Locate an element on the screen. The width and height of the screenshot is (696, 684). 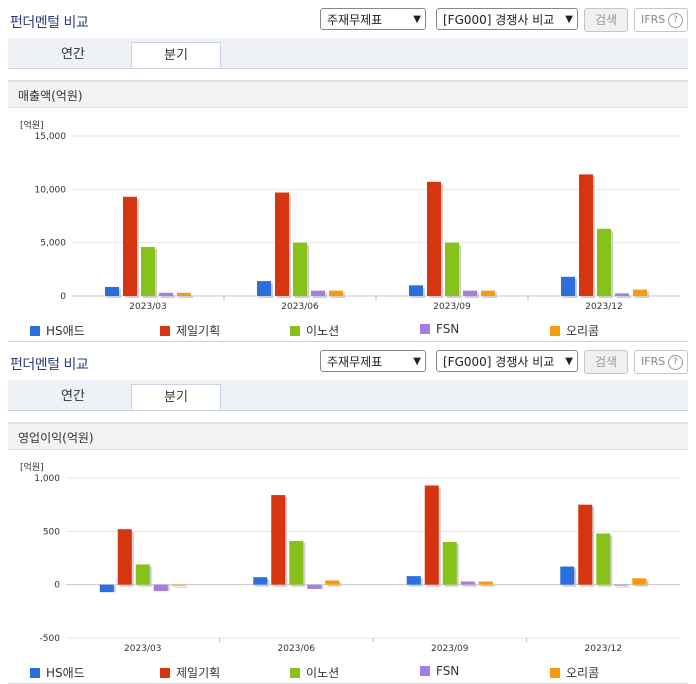
legend-label: 이노션 is located at coordinates (323, 331).